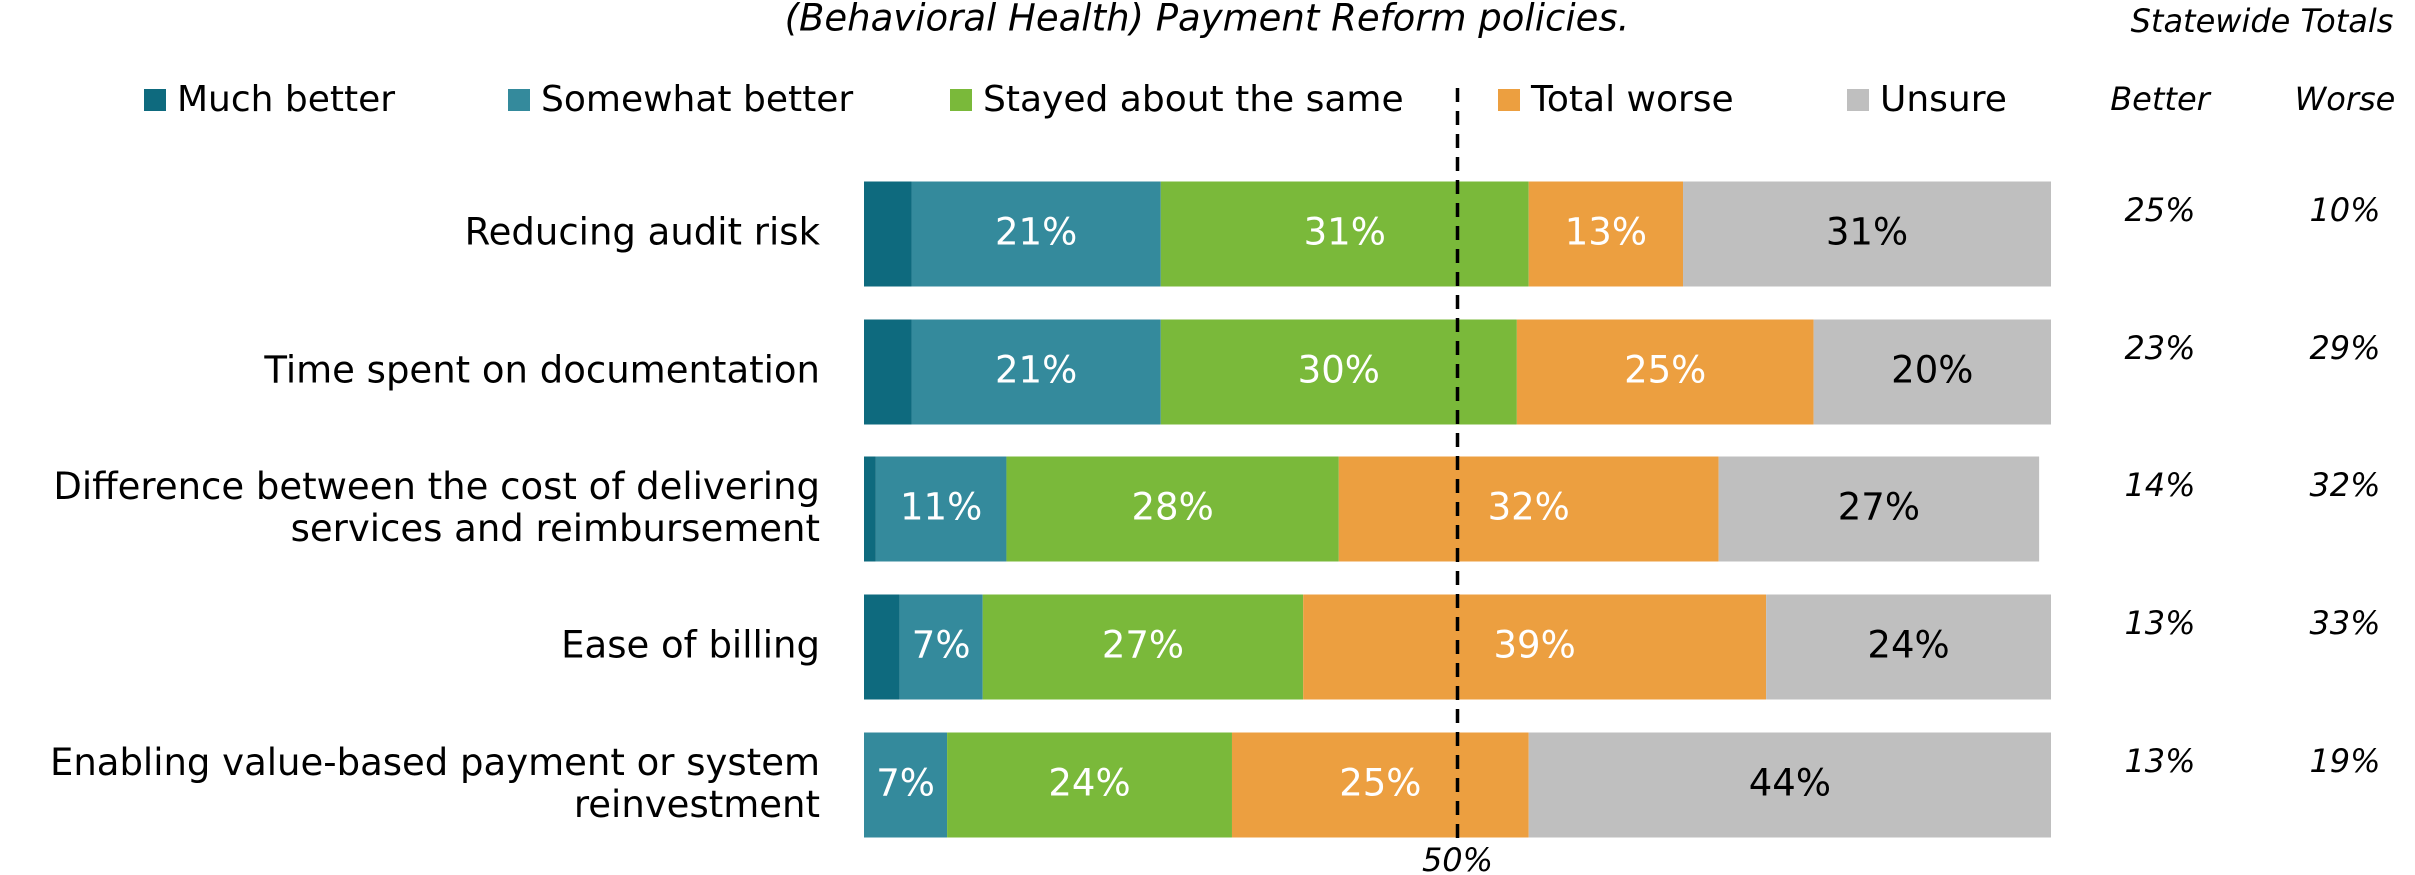 The image size is (2415, 875). I want to click on value-label: 32%, so click(1529, 507).